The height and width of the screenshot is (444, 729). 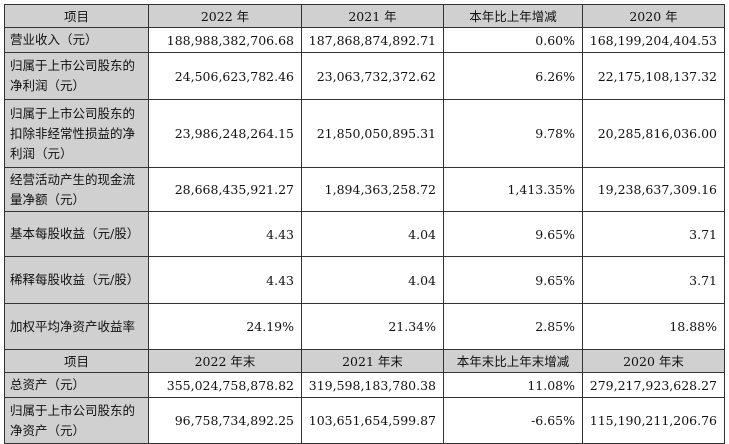 I want to click on value-change: 9.78%, so click(x=513, y=133).